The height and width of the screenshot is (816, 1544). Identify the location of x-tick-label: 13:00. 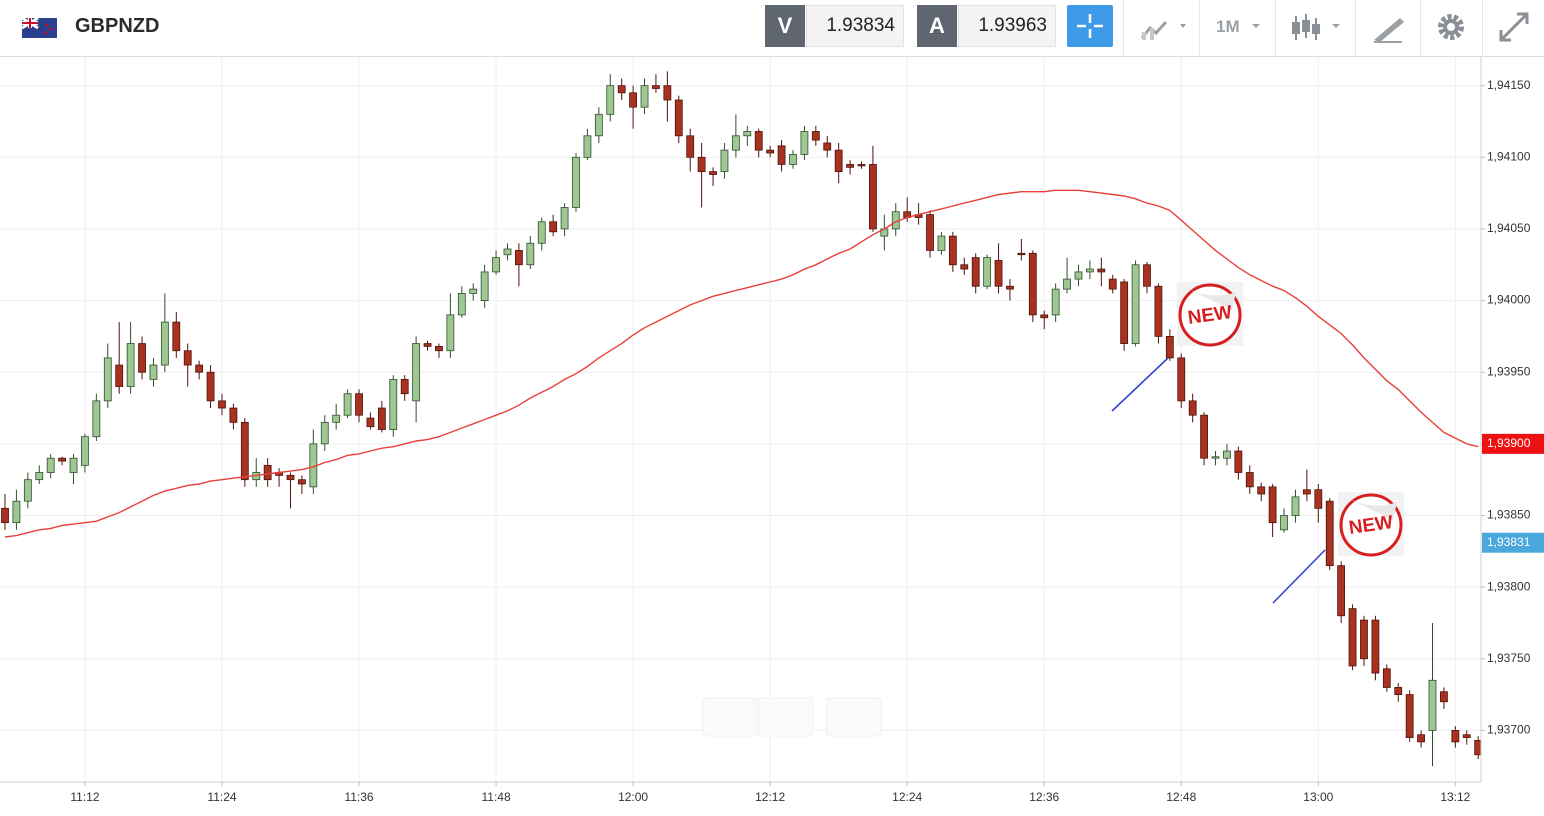
(1318, 797).